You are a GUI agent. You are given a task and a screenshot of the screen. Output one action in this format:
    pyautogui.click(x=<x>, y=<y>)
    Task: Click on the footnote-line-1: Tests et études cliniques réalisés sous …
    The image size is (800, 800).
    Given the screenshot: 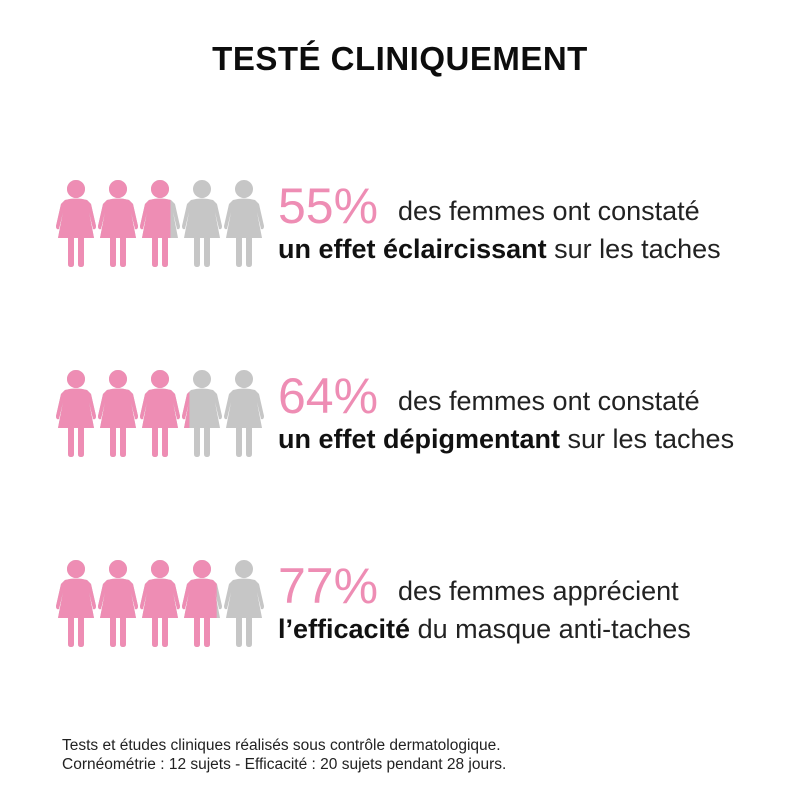 What is the action you would take?
    pyautogui.click(x=281, y=745)
    